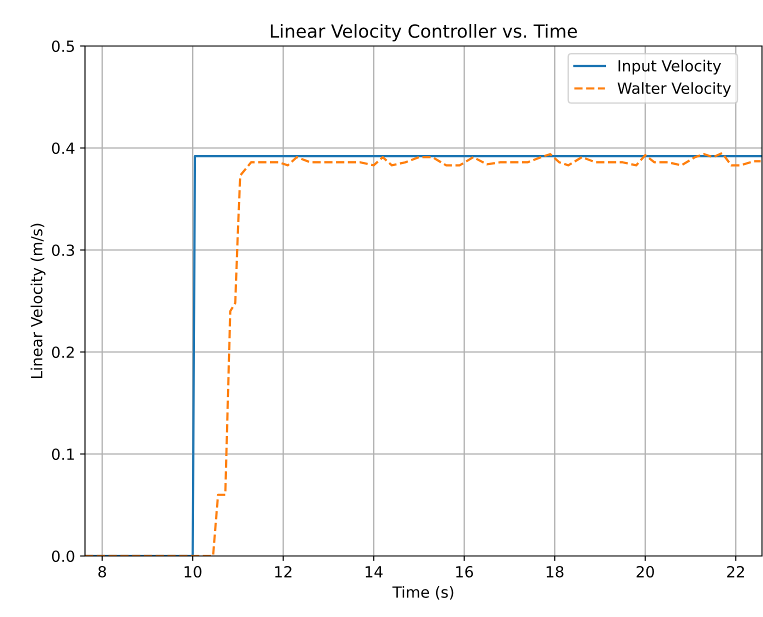  Describe the element at coordinates (63, 46) in the screenshot. I see `y-tick-label: 0.5` at that location.